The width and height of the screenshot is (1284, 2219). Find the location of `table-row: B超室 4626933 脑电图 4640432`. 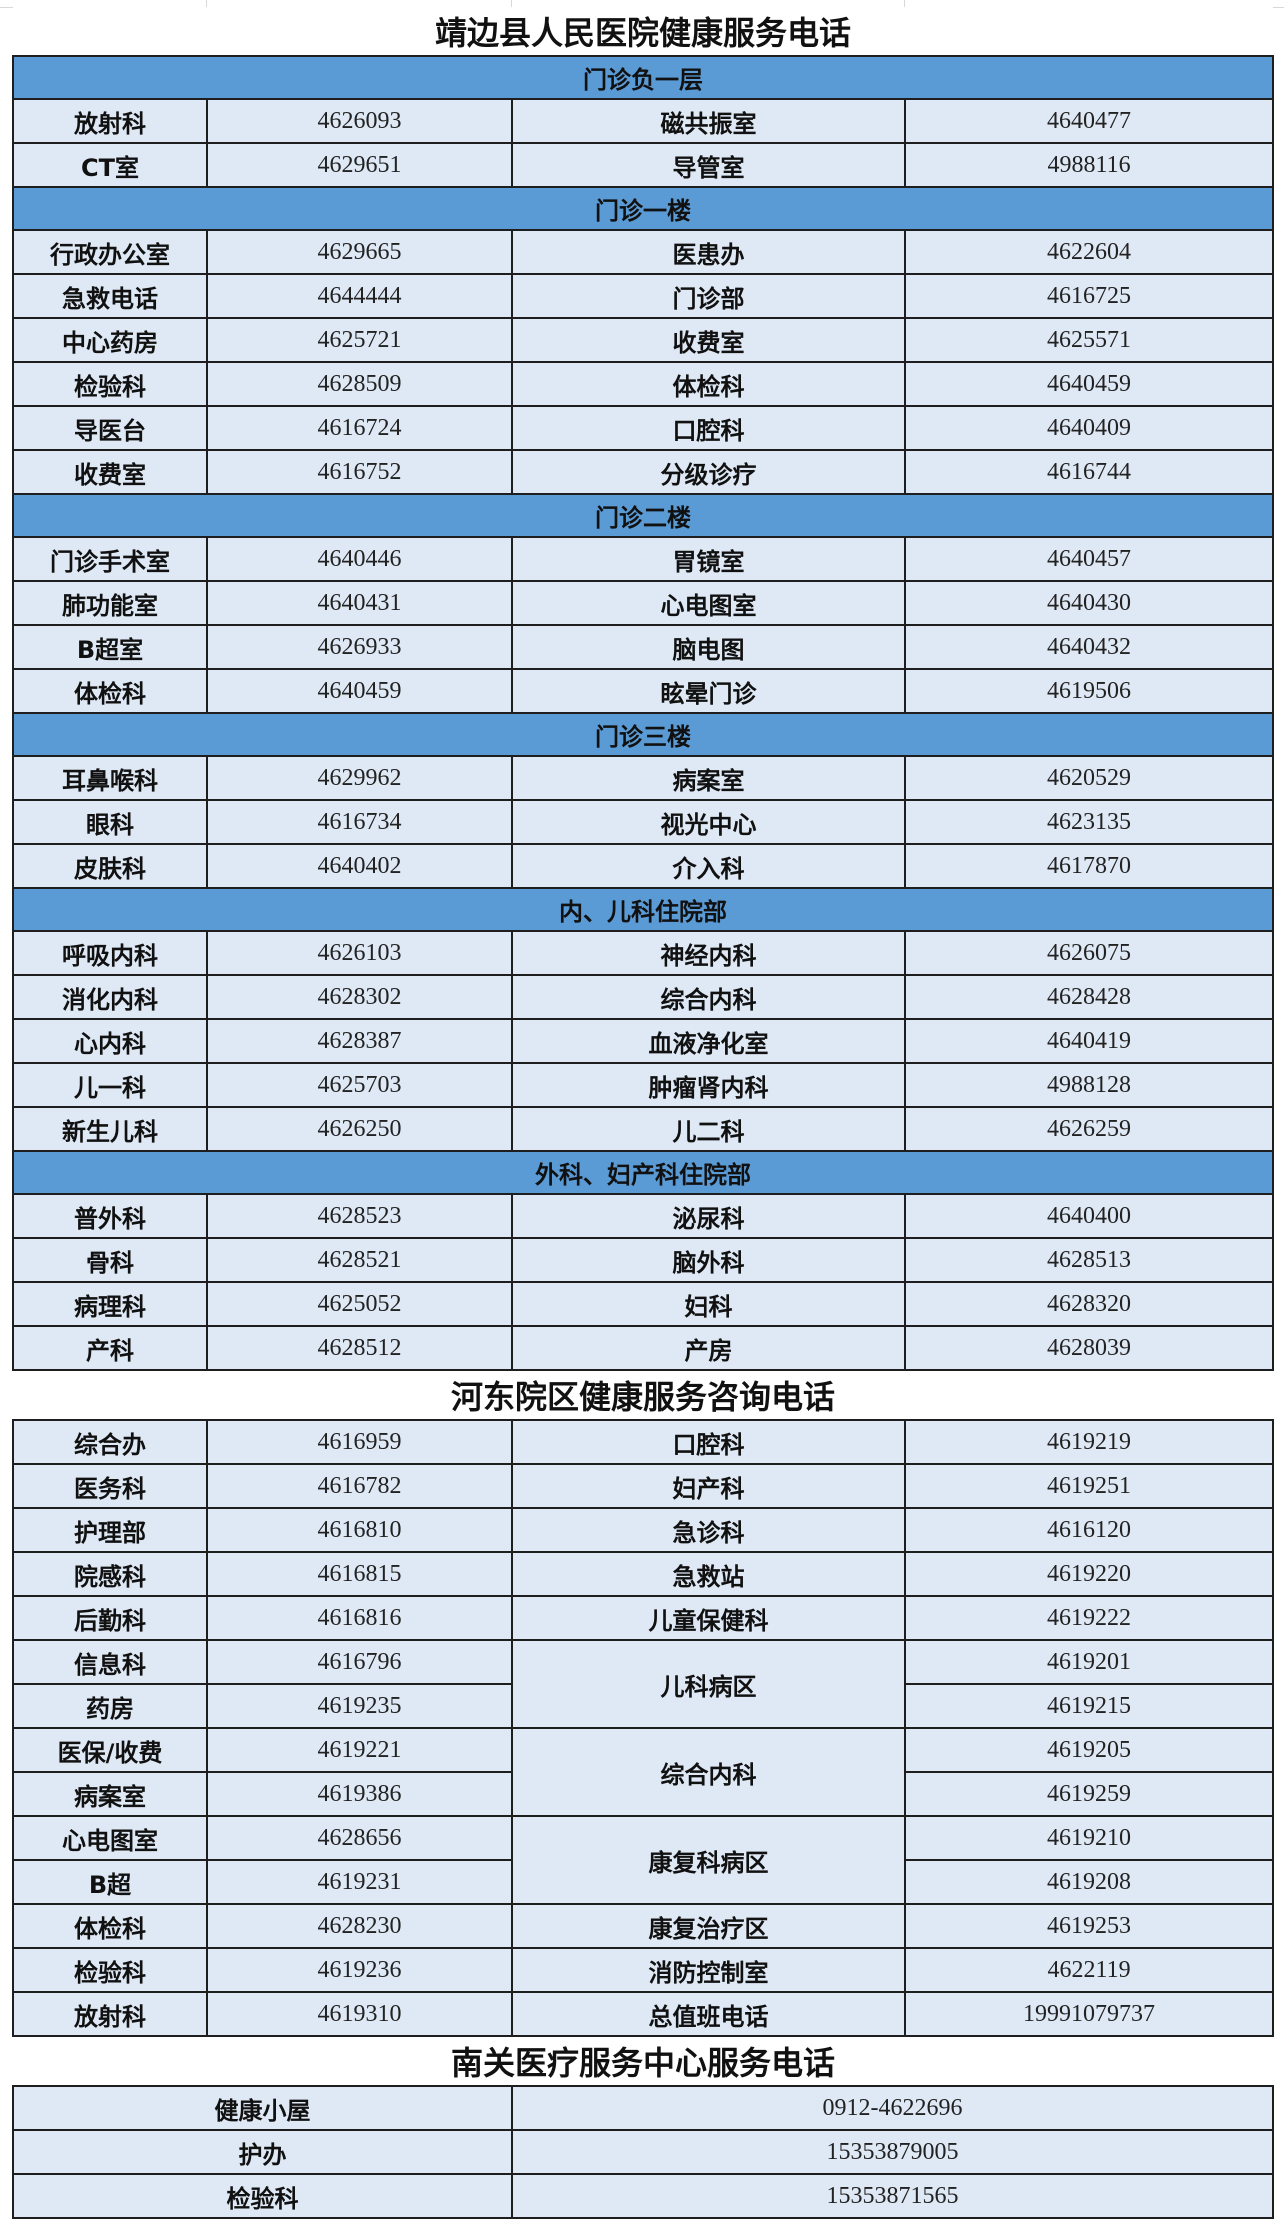

table-row: B超室 4626933 脑电图 4640432 is located at coordinates (643, 647).